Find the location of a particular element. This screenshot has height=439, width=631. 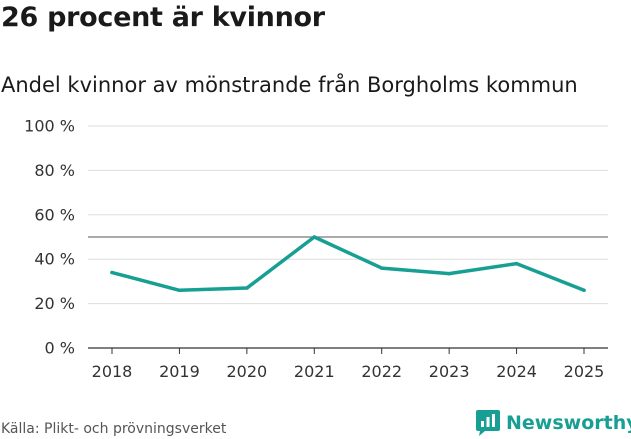

x-tick-label: 2019 is located at coordinates (179, 371).